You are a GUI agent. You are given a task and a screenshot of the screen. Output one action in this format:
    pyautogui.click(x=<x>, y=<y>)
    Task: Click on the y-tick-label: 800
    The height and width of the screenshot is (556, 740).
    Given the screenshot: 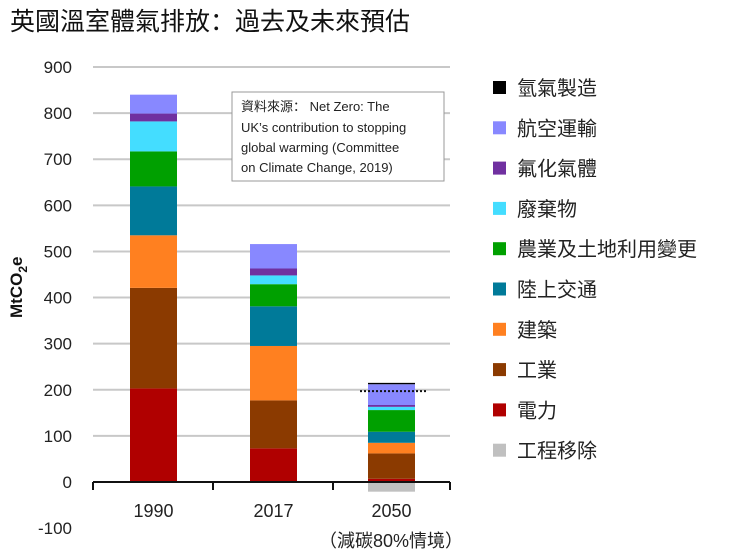 What is the action you would take?
    pyautogui.click(x=58, y=113)
    